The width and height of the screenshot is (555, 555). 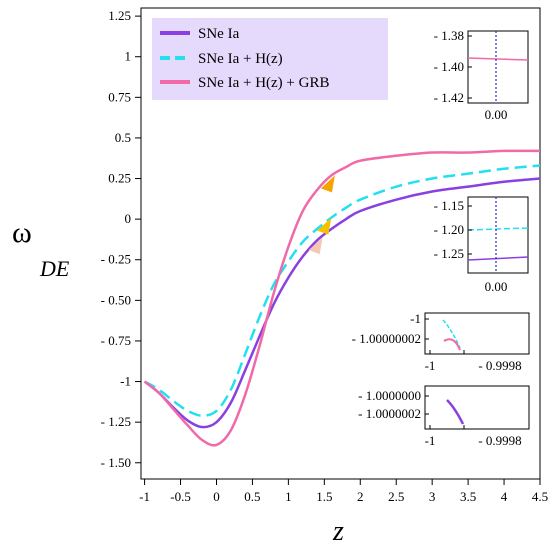 What do you see at coordinates (360, 496) in the screenshot?
I see `x-tick-label: 2` at bounding box center [360, 496].